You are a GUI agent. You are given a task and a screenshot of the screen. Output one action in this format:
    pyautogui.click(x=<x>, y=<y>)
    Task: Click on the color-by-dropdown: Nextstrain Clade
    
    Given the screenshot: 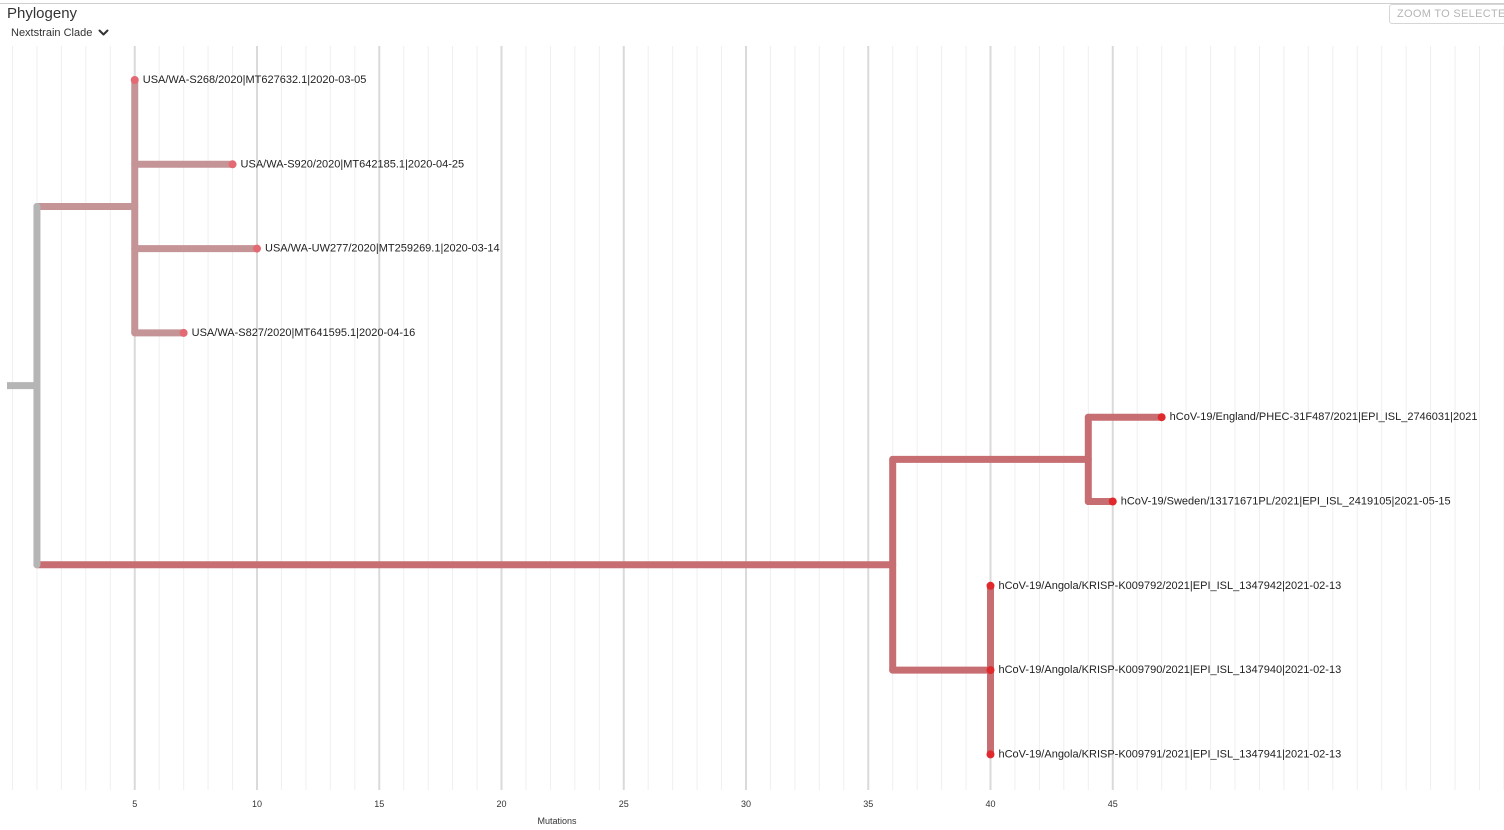 What is the action you would take?
    pyautogui.click(x=60, y=33)
    